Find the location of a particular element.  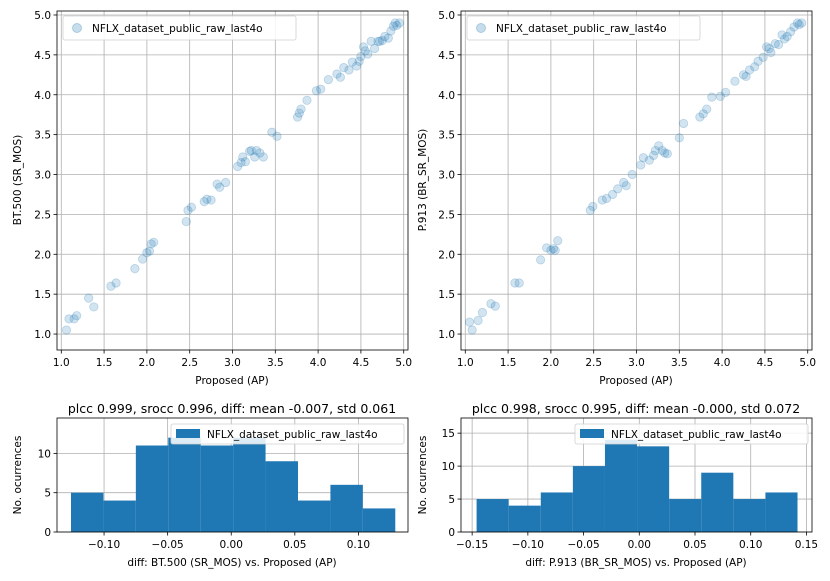

x-tick-label: 0.00 is located at coordinates (639, 545).